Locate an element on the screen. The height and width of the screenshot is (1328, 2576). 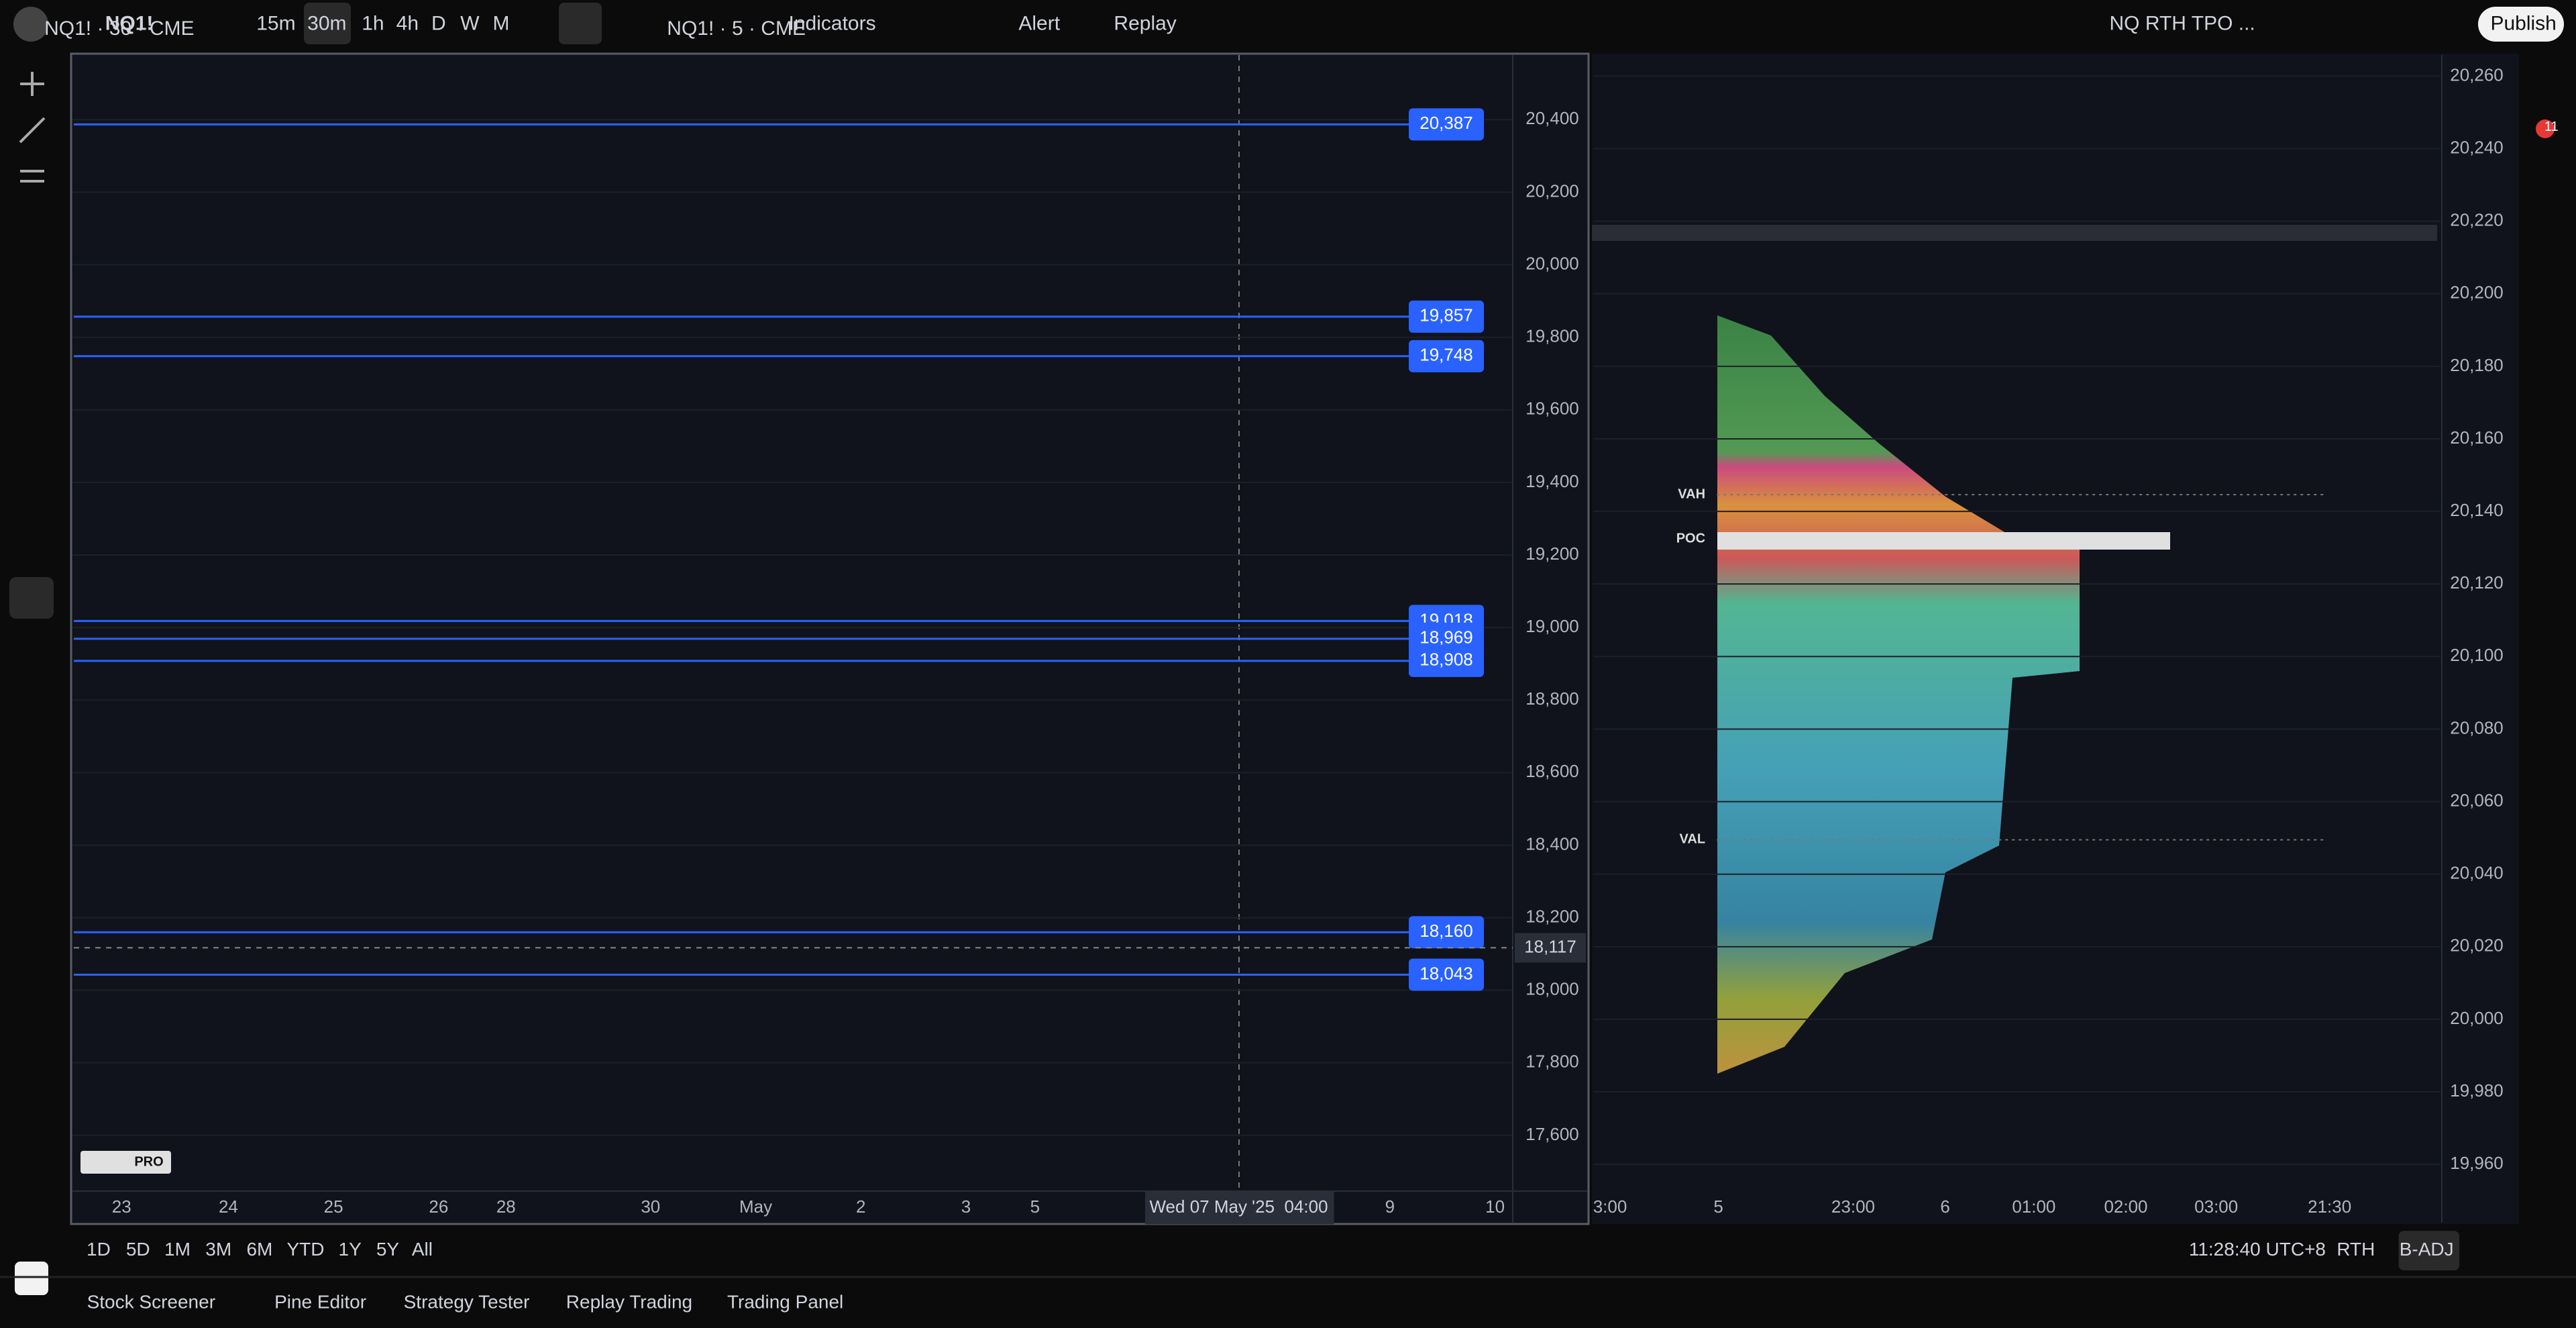
x-tick-label: 03:00 is located at coordinates (2216, 1206).